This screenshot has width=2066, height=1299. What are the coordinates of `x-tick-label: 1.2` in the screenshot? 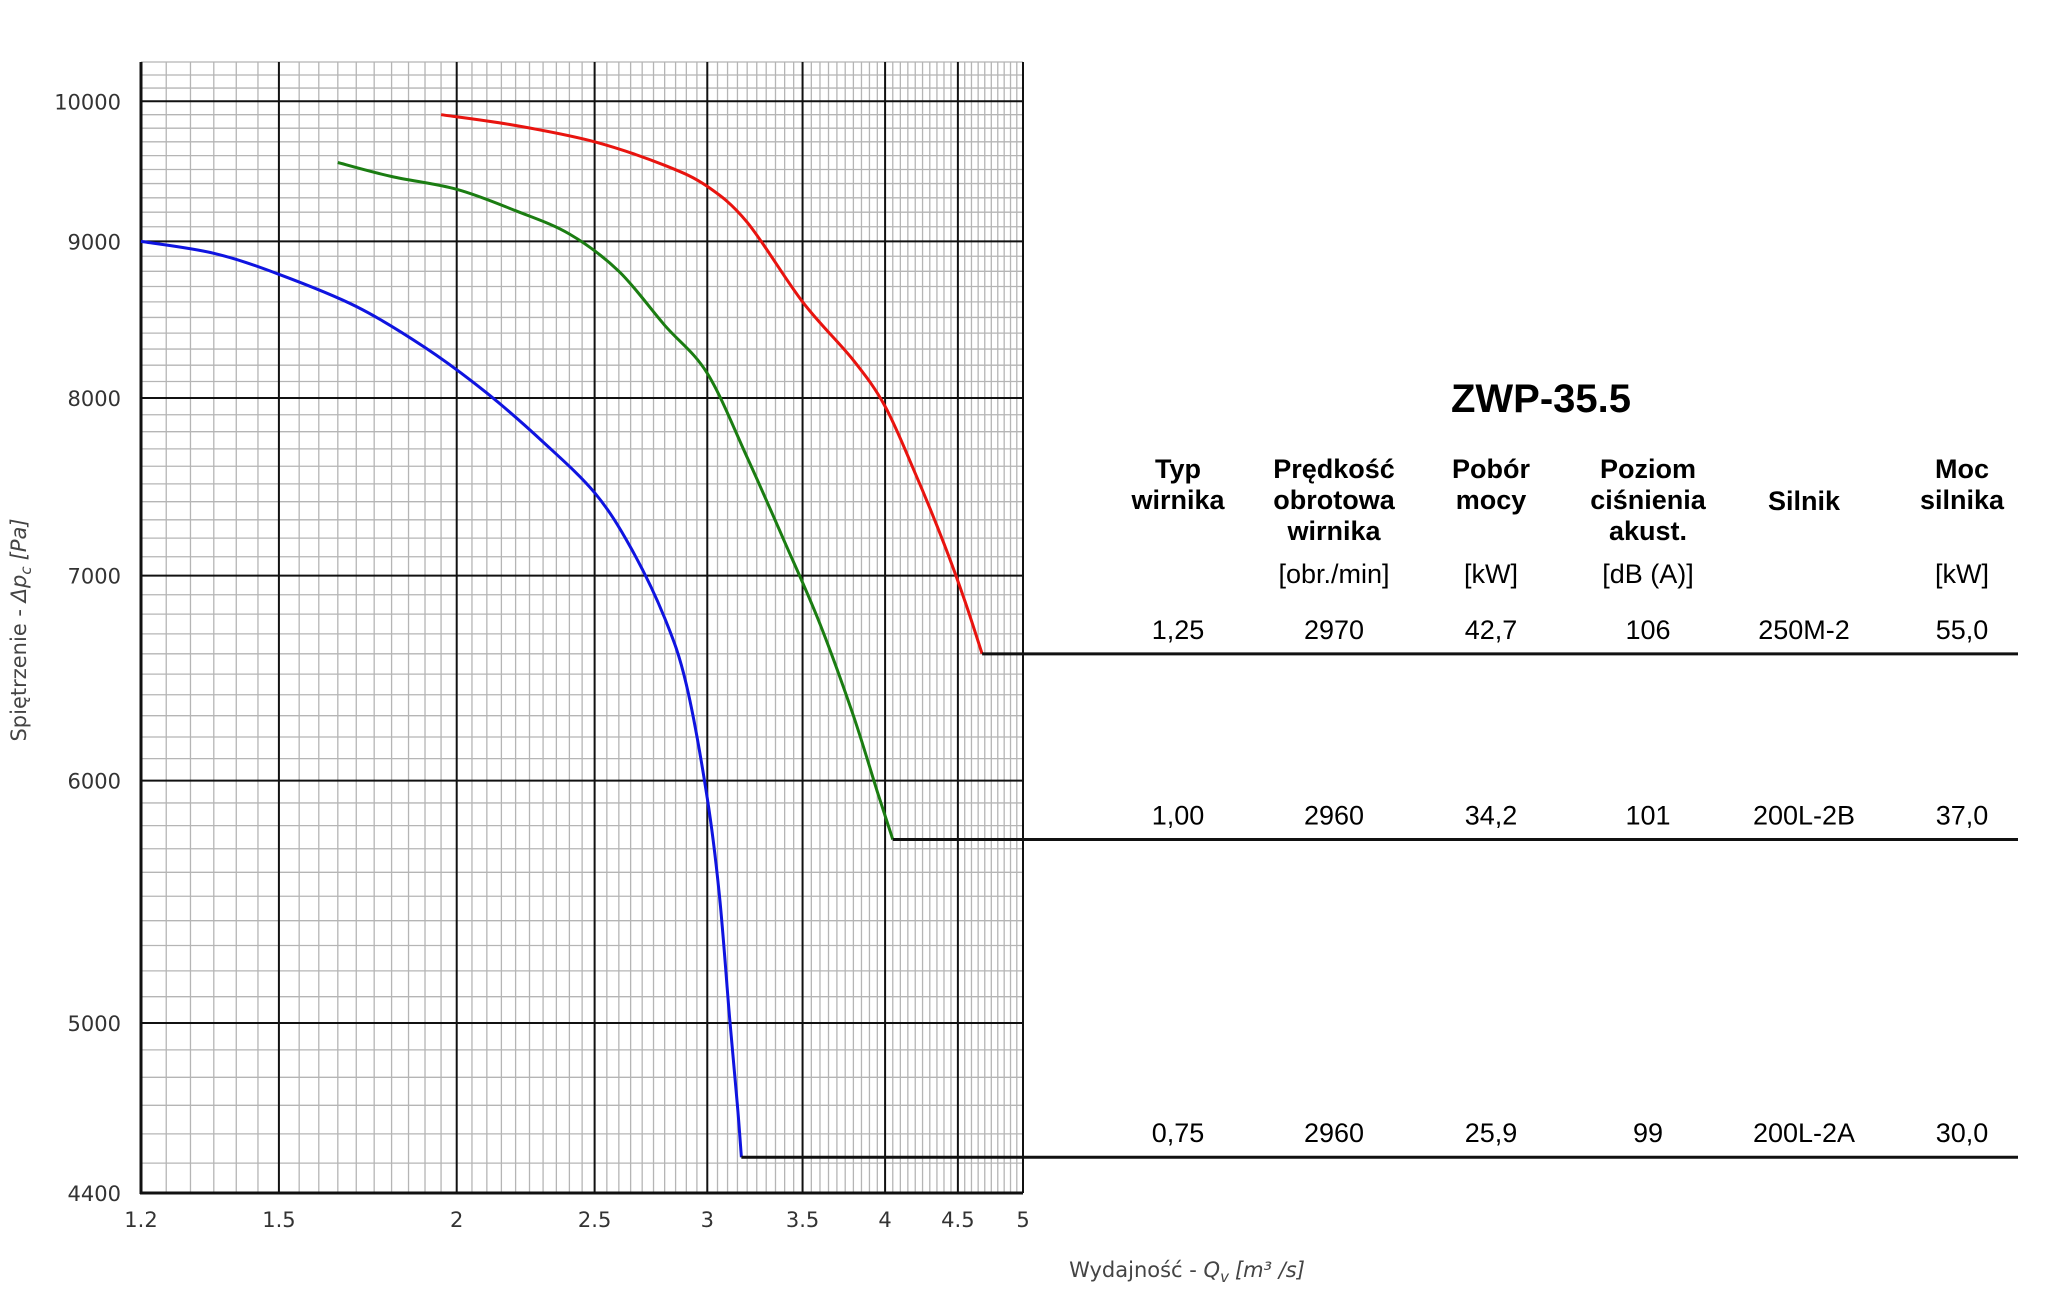 It's located at (140, 1220).